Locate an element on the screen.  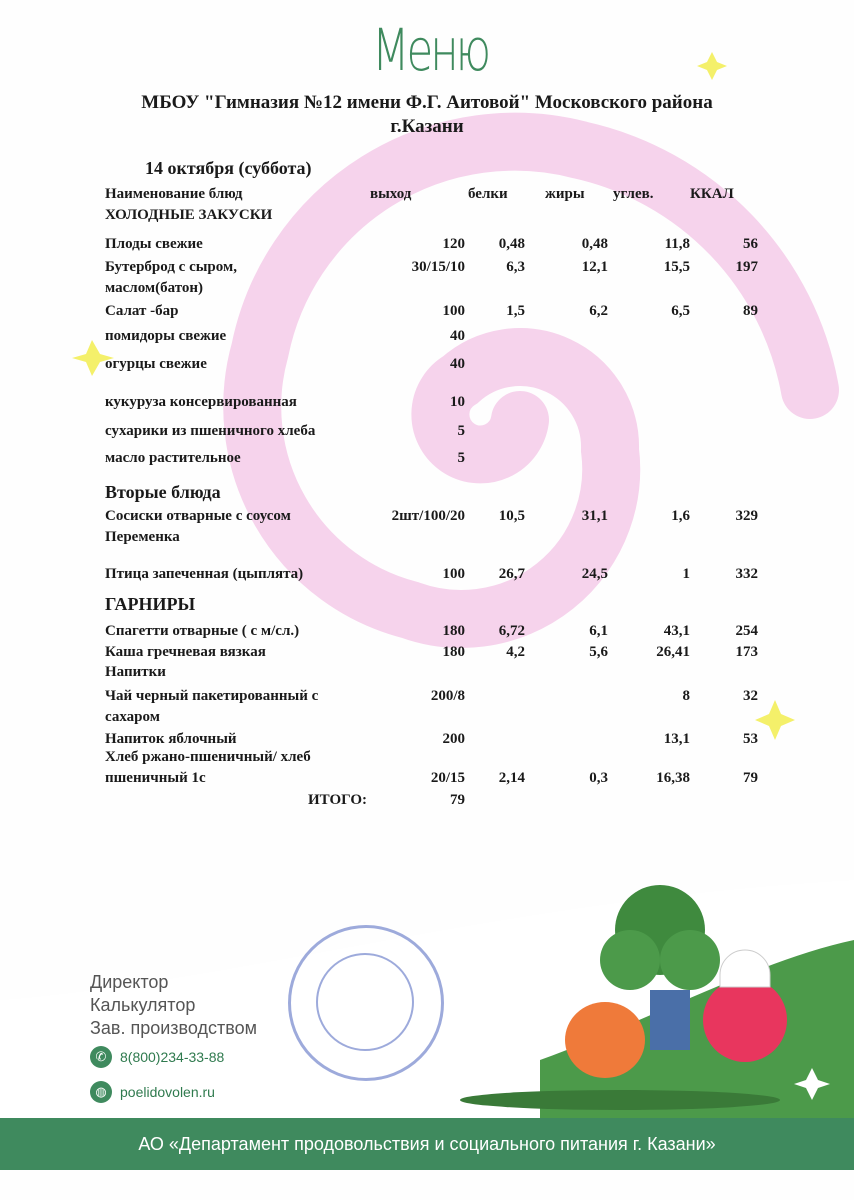
protein-value: 2,14 is located at coordinates (511, 778).